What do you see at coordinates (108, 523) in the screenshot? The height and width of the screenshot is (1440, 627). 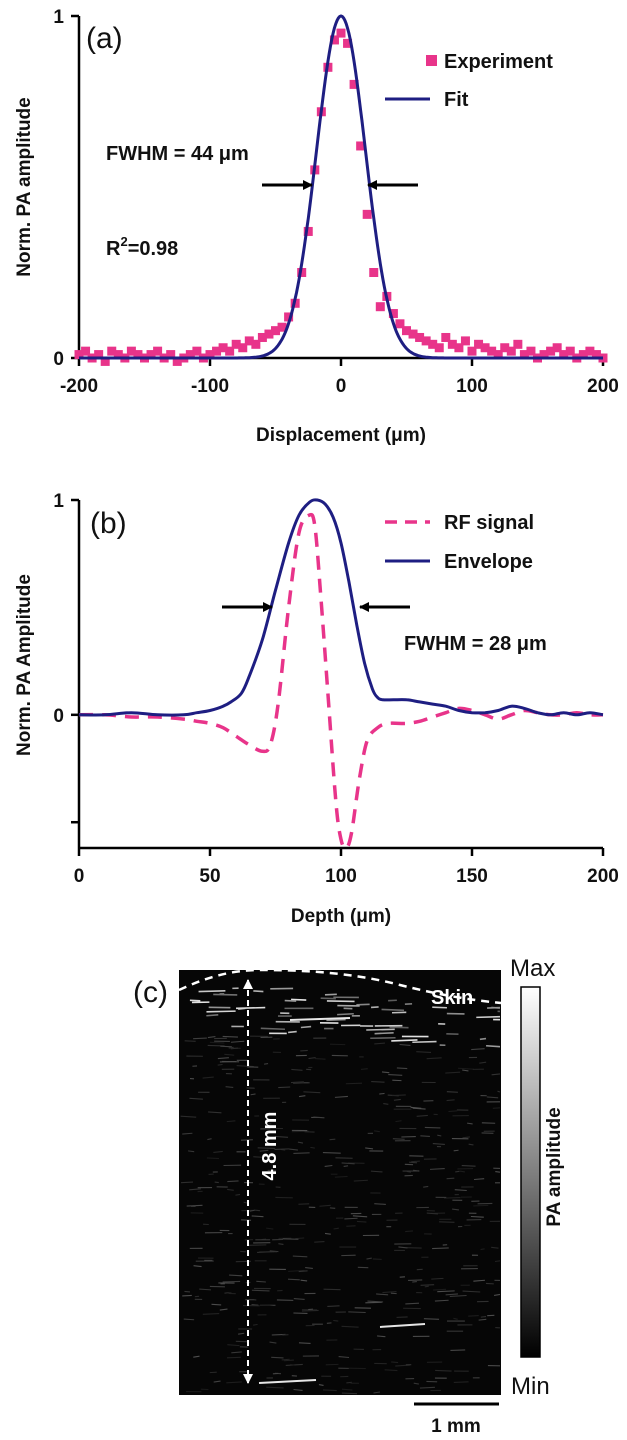 I see `panel-b-label: (b)` at bounding box center [108, 523].